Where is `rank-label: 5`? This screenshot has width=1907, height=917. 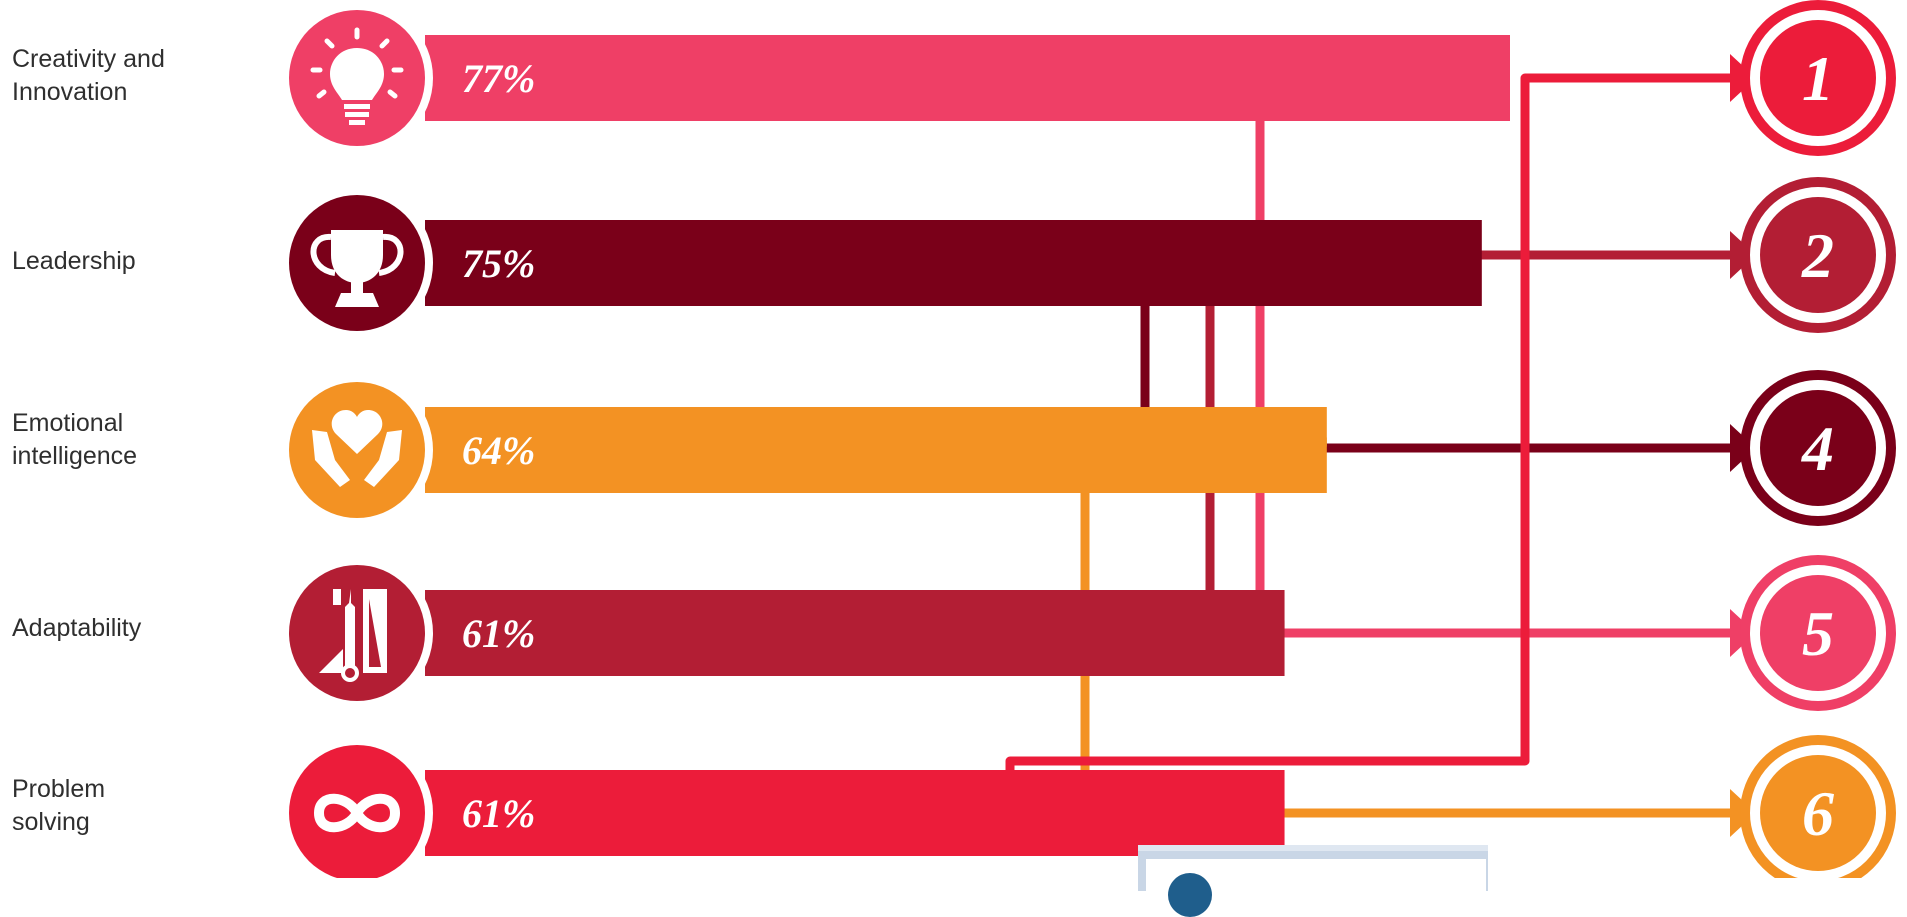 rank-label: 5 is located at coordinates (1818, 633).